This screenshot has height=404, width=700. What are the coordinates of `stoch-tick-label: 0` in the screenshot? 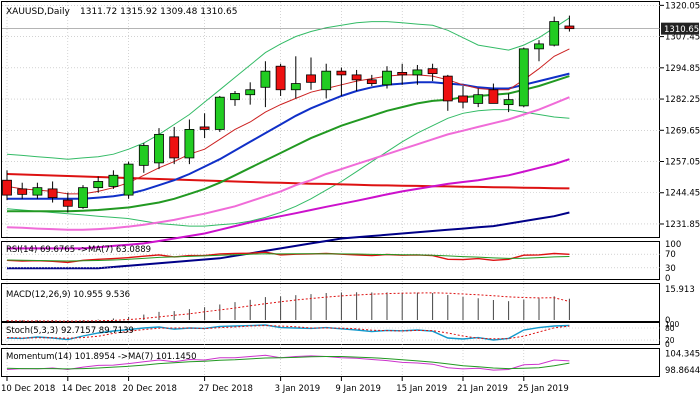 It's located at (667, 344).